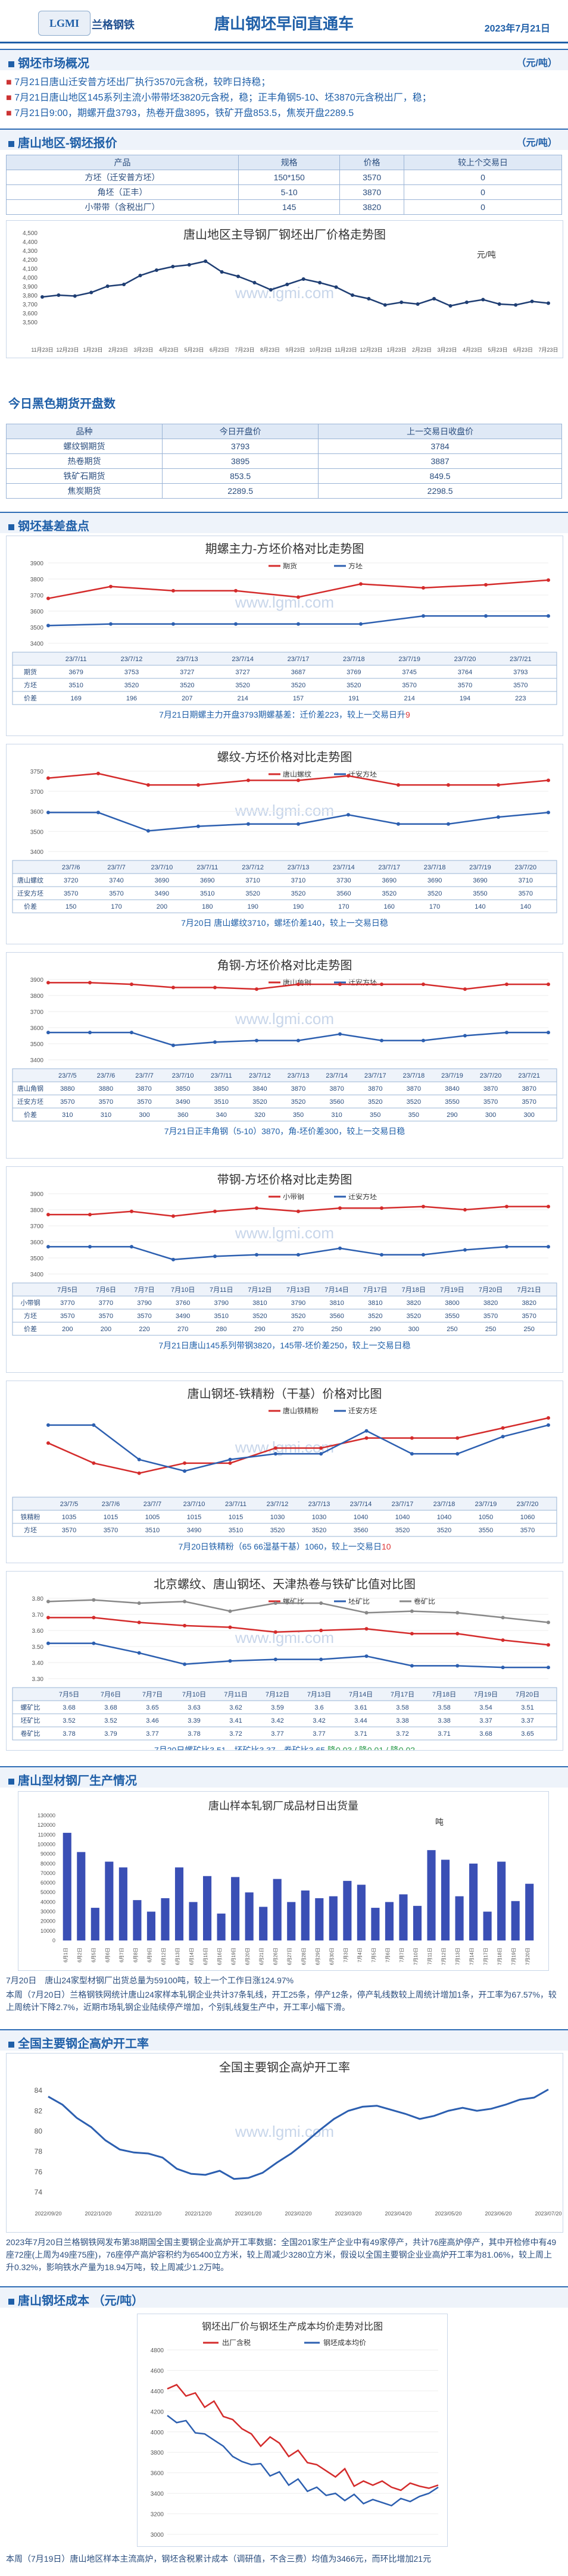 This screenshot has height=2576, width=568. What do you see at coordinates (284, 1345) in the screenshot?
I see `caption-text: 7月21日唐山145系列带钢3820，145带-坯价差250，较上一交易日稳` at bounding box center [284, 1345].